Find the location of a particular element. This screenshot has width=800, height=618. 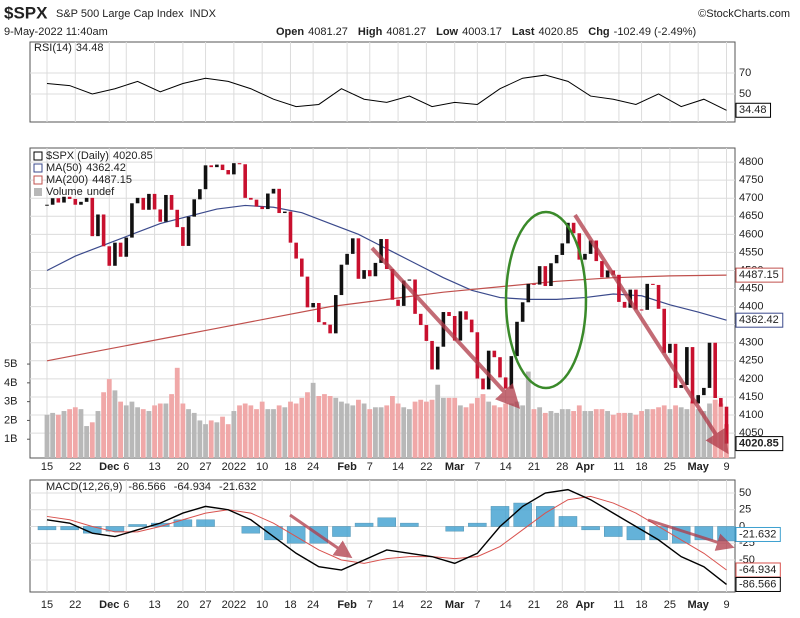

legend-value: undef is located at coordinates (101, 192).